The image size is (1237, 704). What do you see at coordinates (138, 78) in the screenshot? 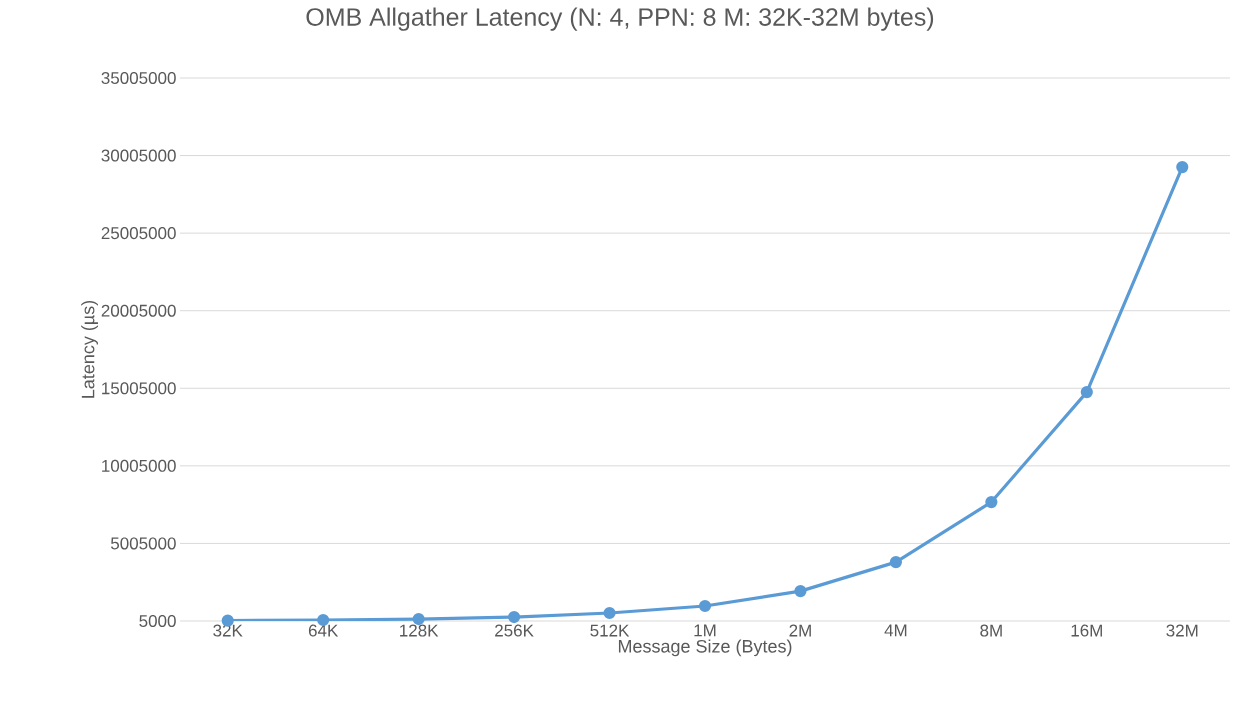
I see `y-tick-label: 35005000` at bounding box center [138, 78].